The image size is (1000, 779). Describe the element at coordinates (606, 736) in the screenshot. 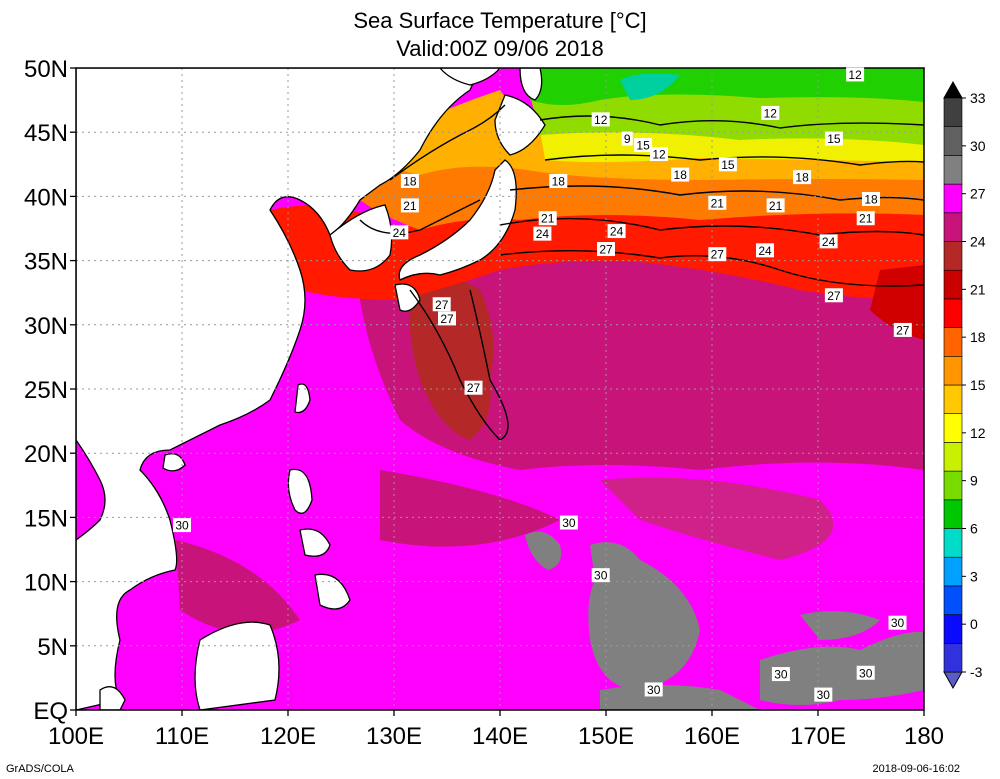

I see `lon-tick-label: 150E` at that location.